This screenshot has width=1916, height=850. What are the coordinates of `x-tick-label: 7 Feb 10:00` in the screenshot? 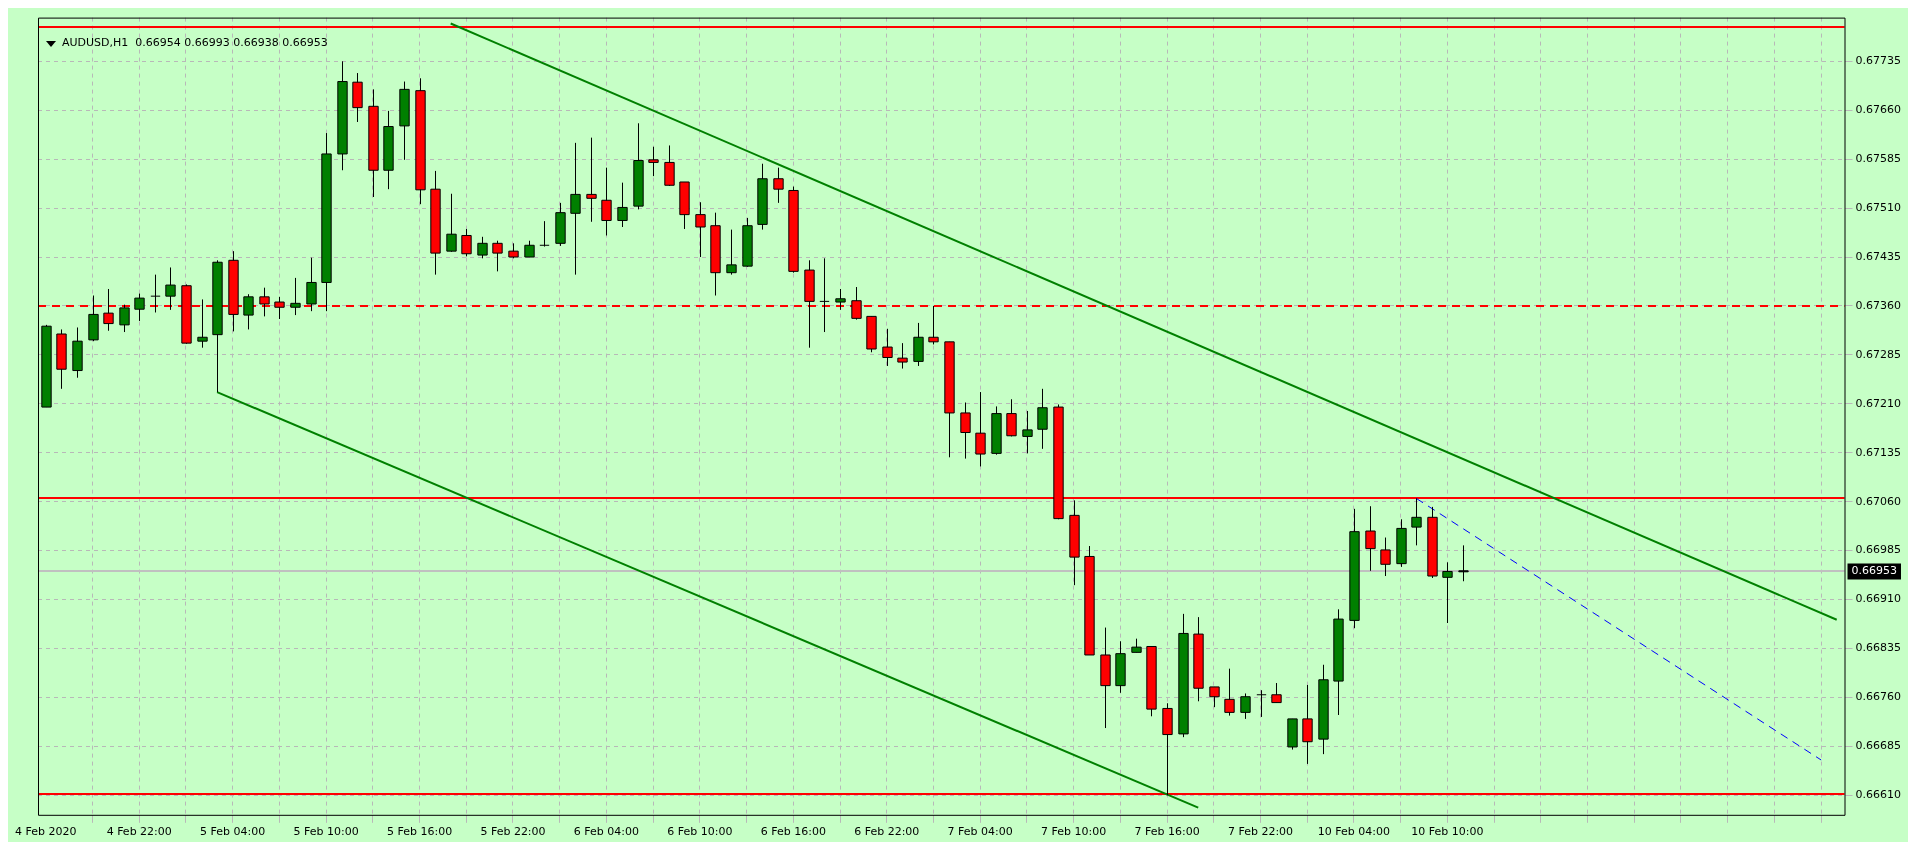 It's located at (1074, 832).